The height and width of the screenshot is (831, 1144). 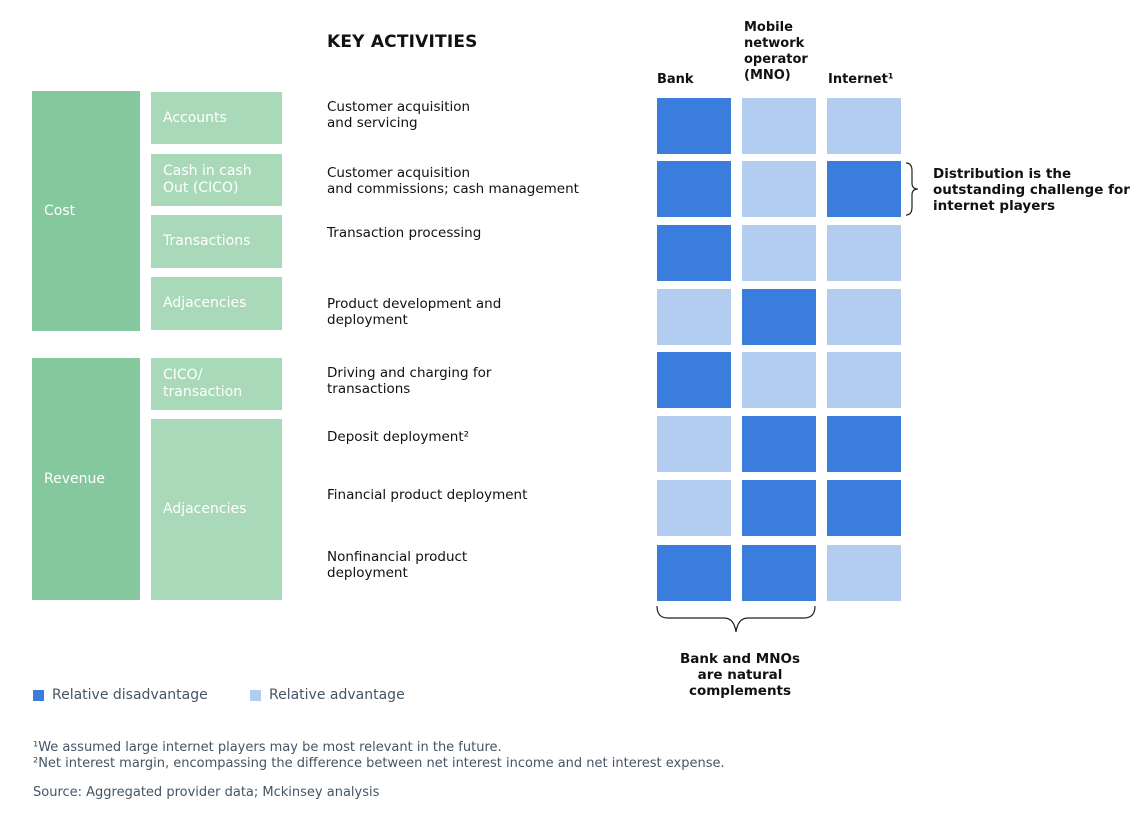 What do you see at coordinates (216, 180) in the screenshot?
I see `subgroup-cico: Cash in cash Out (CICO)` at bounding box center [216, 180].